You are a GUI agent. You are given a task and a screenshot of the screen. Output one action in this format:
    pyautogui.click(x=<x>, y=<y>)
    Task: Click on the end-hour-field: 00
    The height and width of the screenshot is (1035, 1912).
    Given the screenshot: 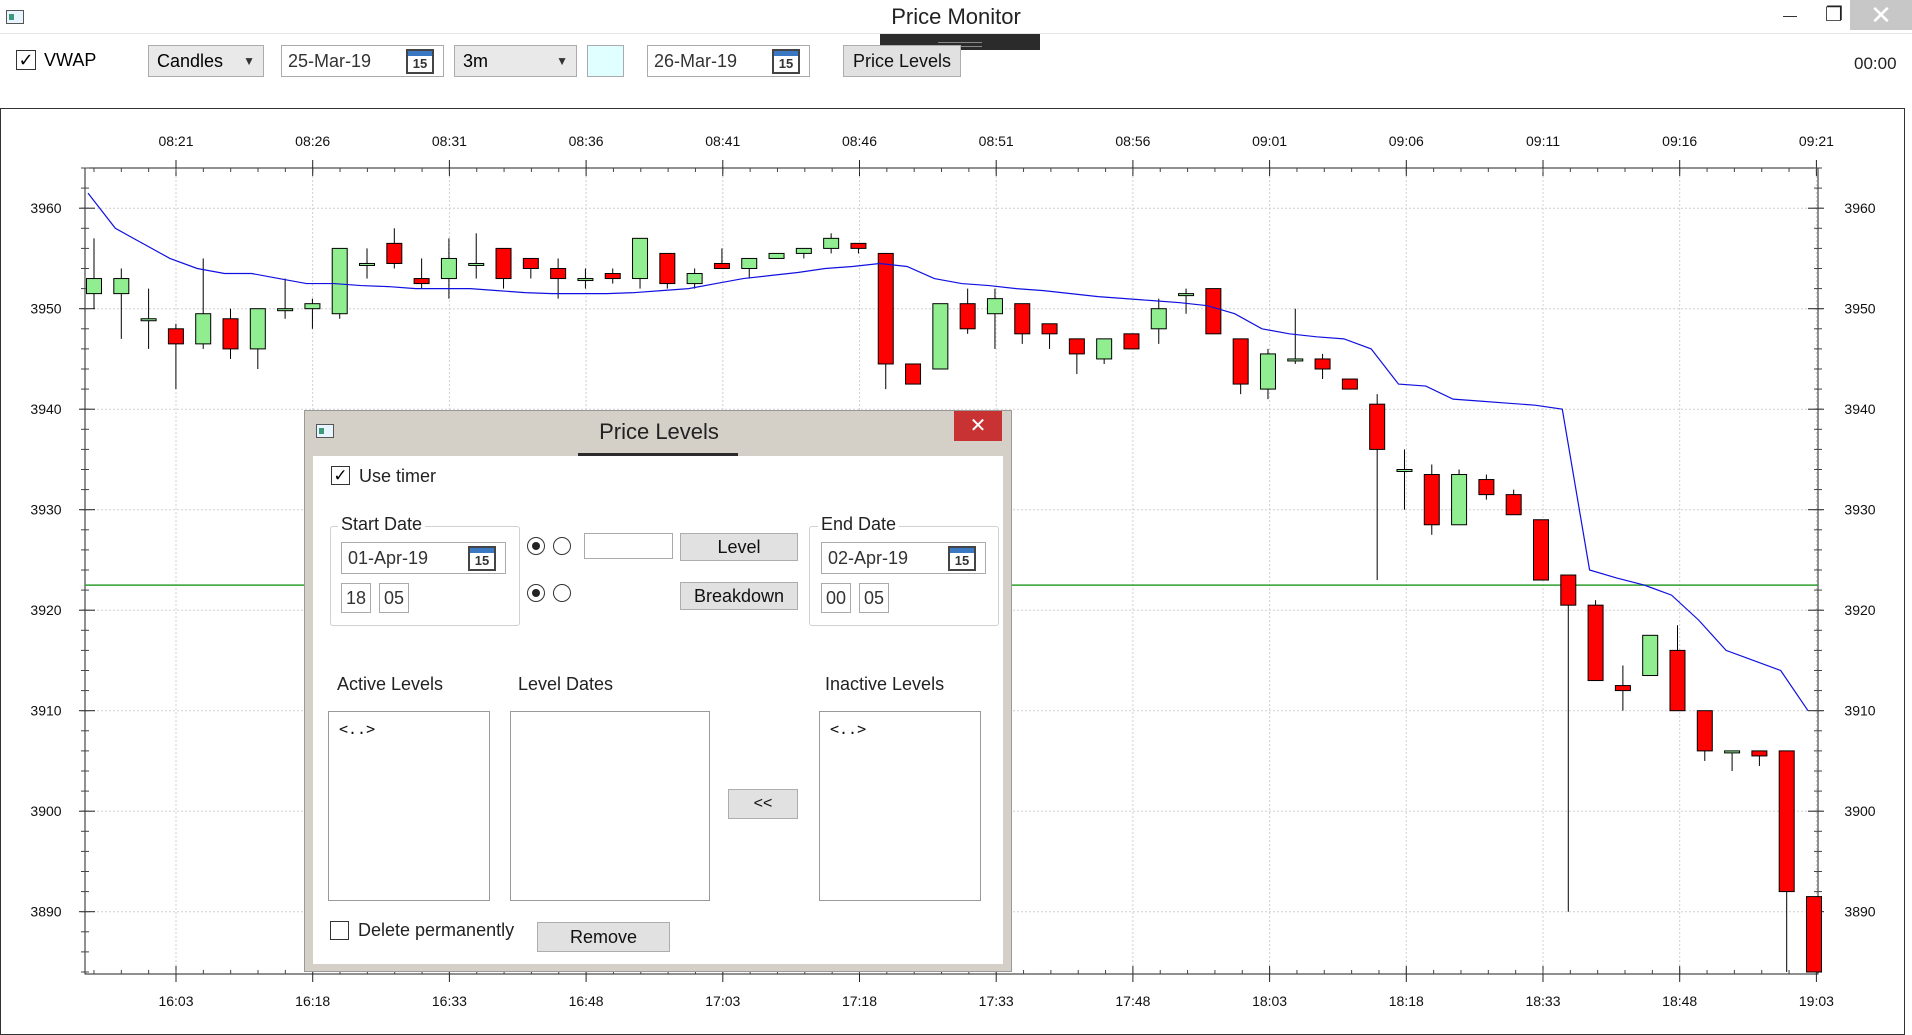 What is the action you would take?
    pyautogui.click(x=836, y=598)
    